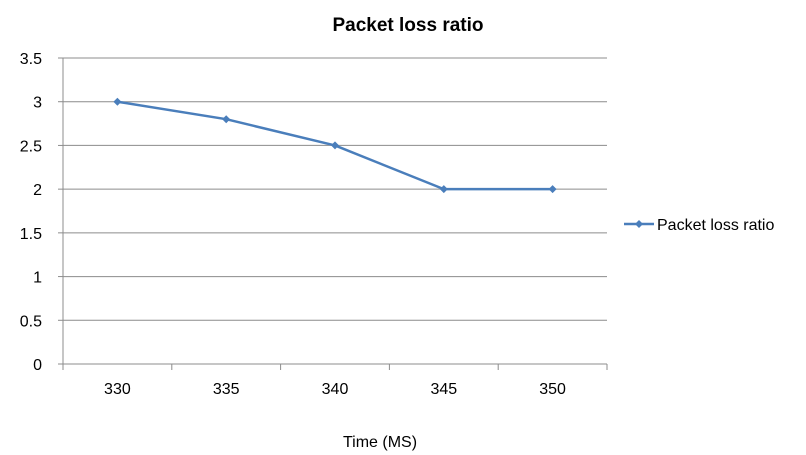 Image resolution: width=806 pixels, height=455 pixels. What do you see at coordinates (37, 278) in the screenshot?
I see `y-tick-label: 1` at bounding box center [37, 278].